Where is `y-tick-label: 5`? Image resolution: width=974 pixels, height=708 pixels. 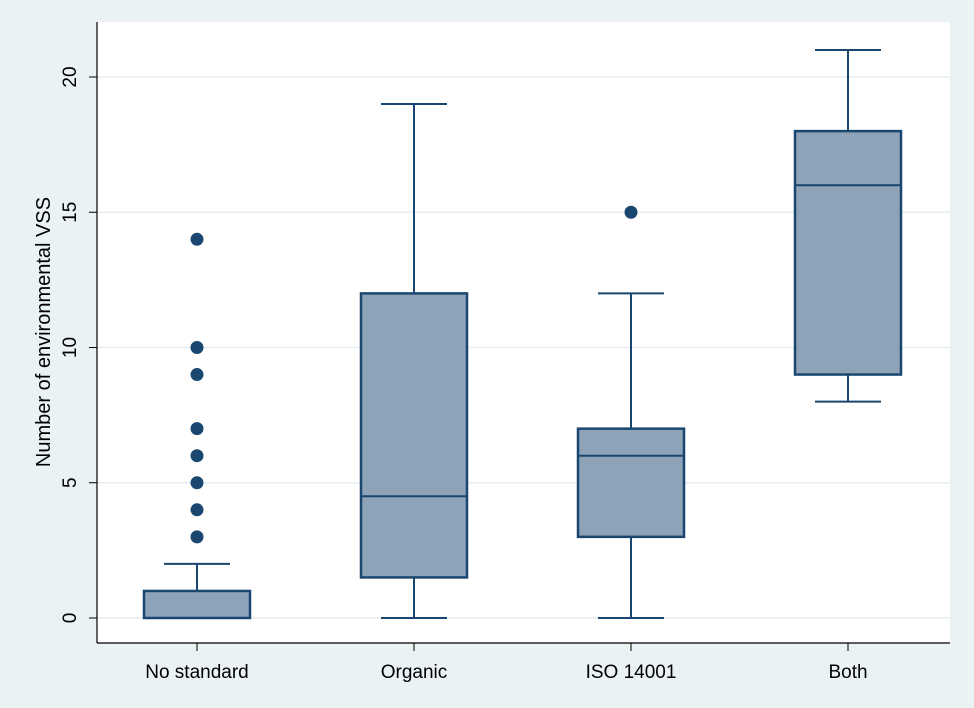
y-tick-label: 5 is located at coordinates (70, 482).